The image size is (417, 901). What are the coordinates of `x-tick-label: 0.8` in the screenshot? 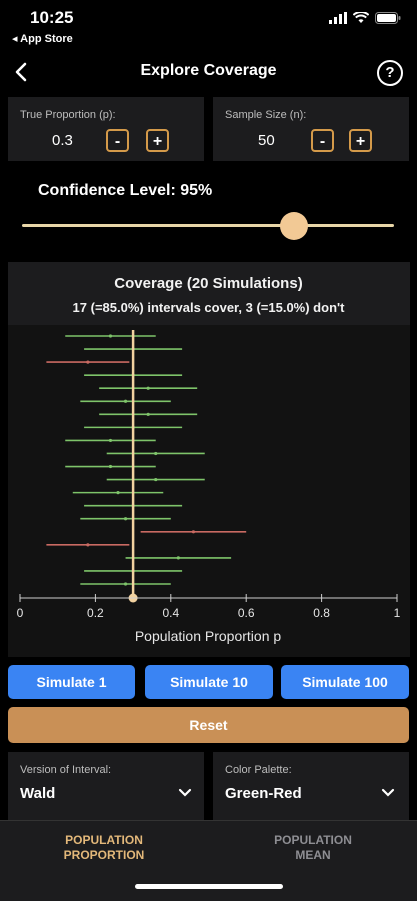 It's located at (321, 613).